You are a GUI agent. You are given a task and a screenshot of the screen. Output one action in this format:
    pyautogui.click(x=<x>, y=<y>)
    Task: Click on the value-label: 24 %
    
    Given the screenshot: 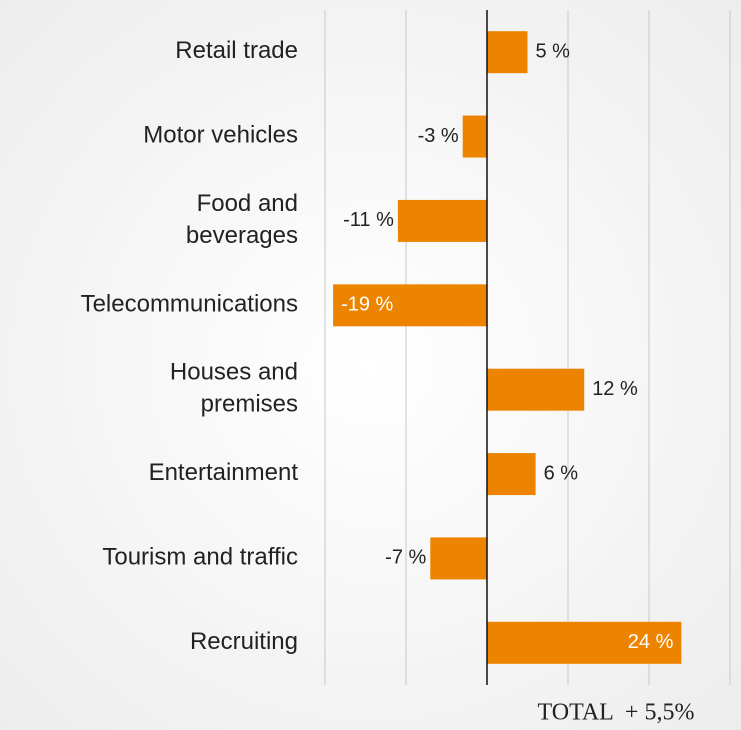 What is the action you would take?
    pyautogui.click(x=651, y=642)
    